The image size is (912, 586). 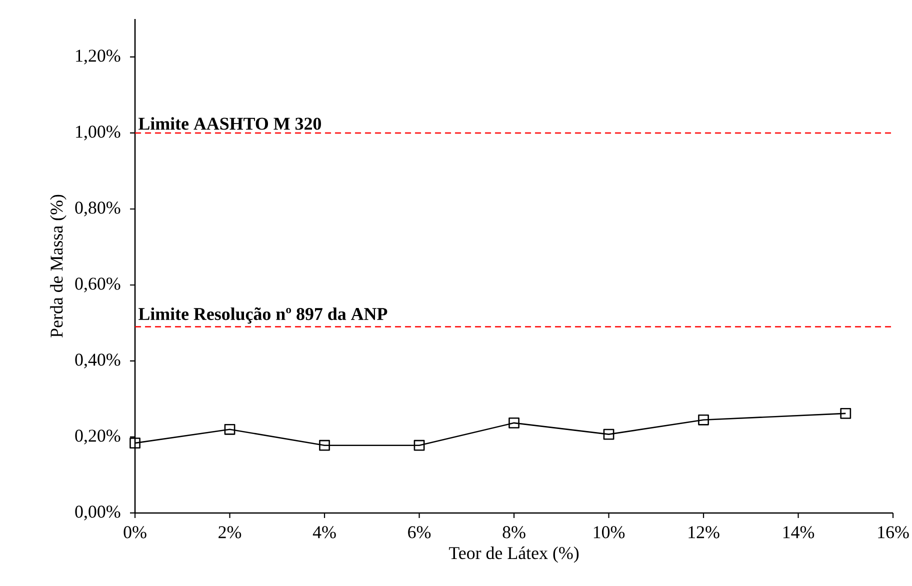 What do you see at coordinates (324, 532) in the screenshot?
I see `x-tick-label: 4%` at bounding box center [324, 532].